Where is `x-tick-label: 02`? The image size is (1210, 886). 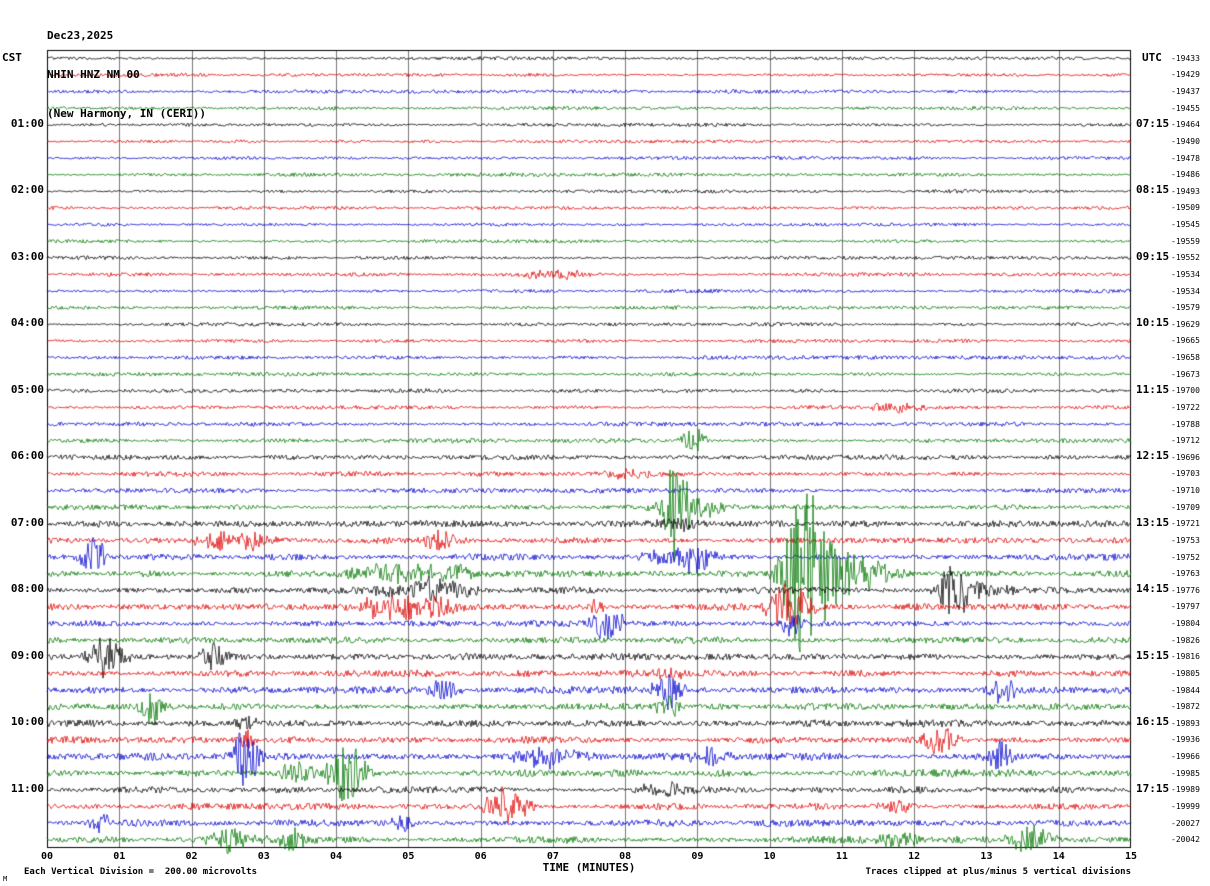
x-tick-label: 02 is located at coordinates (191, 856).